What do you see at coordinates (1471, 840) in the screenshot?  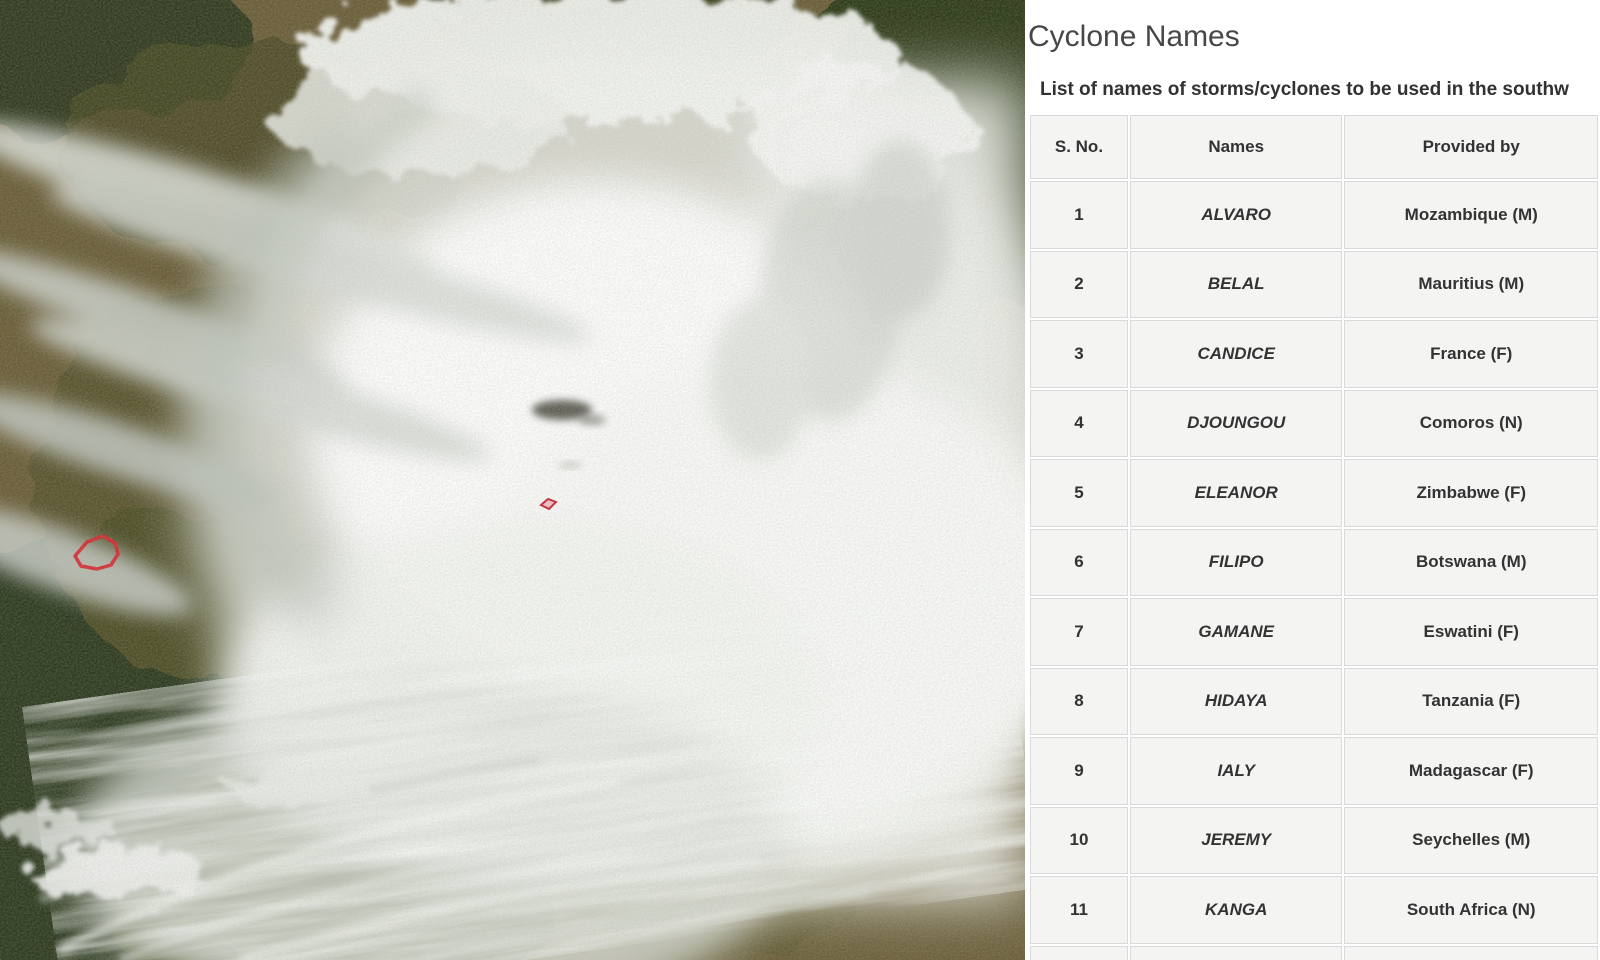 I see `cell-provided-by: Seychelles (M)` at bounding box center [1471, 840].